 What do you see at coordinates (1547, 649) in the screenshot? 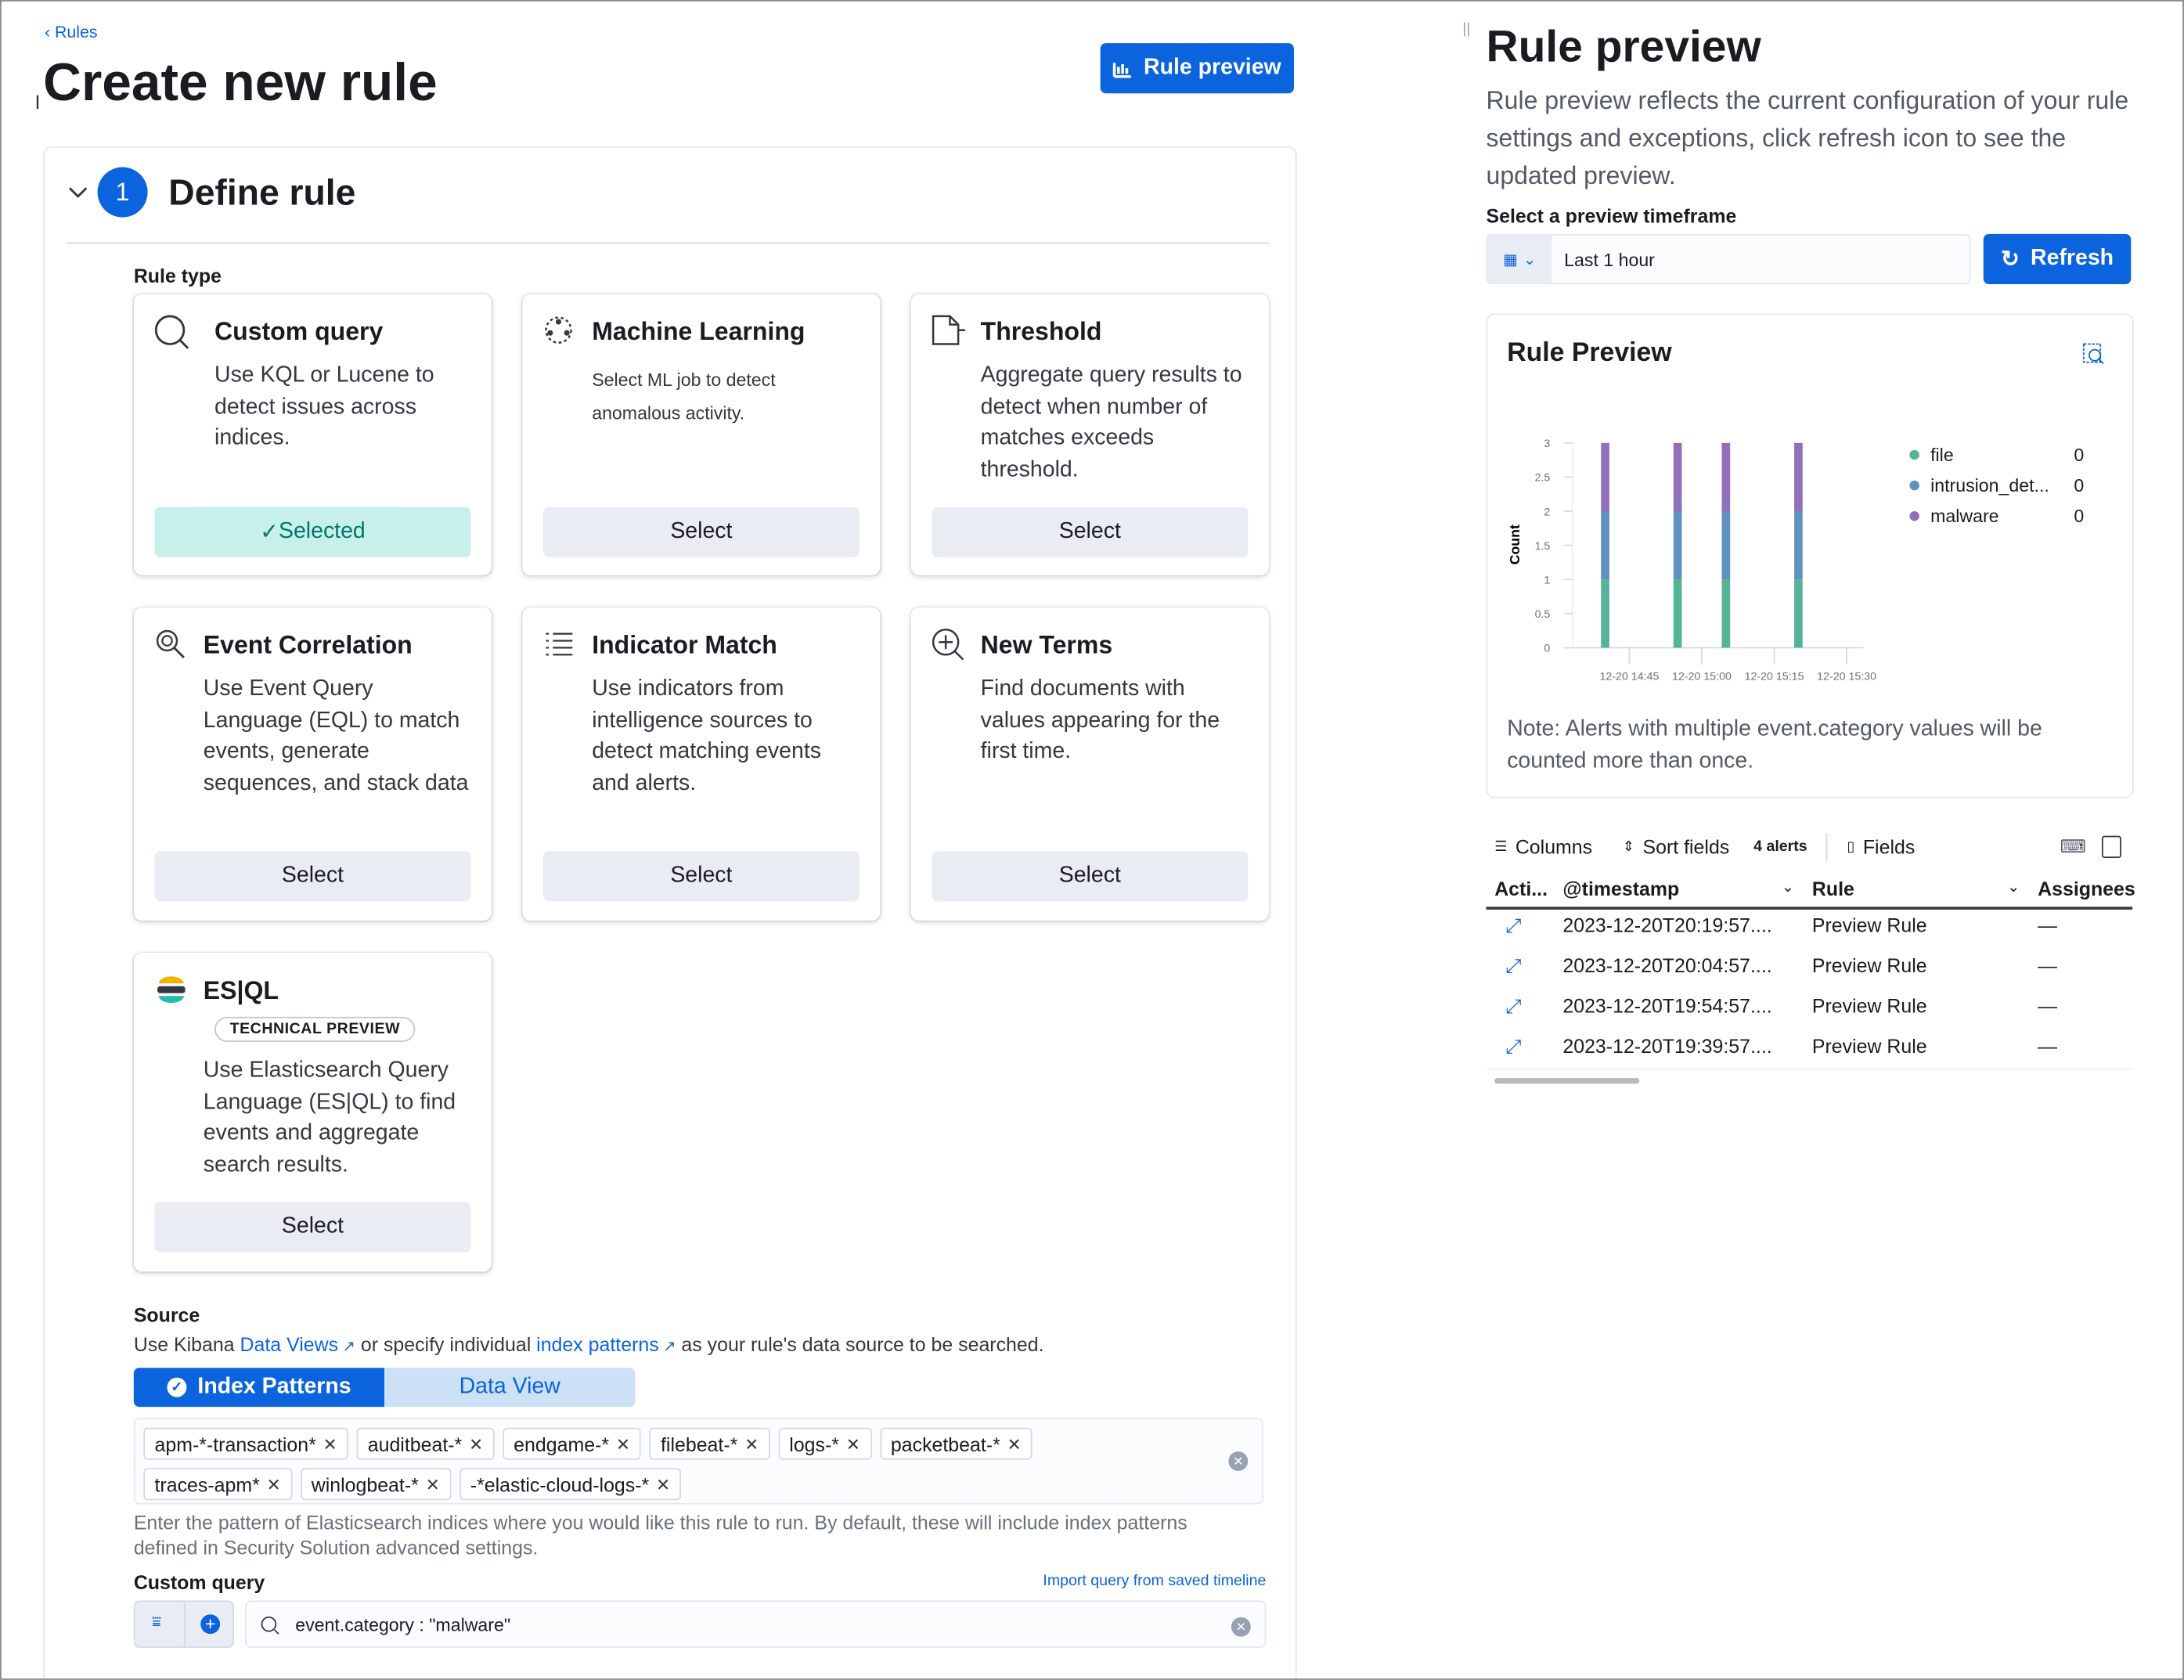
I see `y-tick-label: 0` at bounding box center [1547, 649].